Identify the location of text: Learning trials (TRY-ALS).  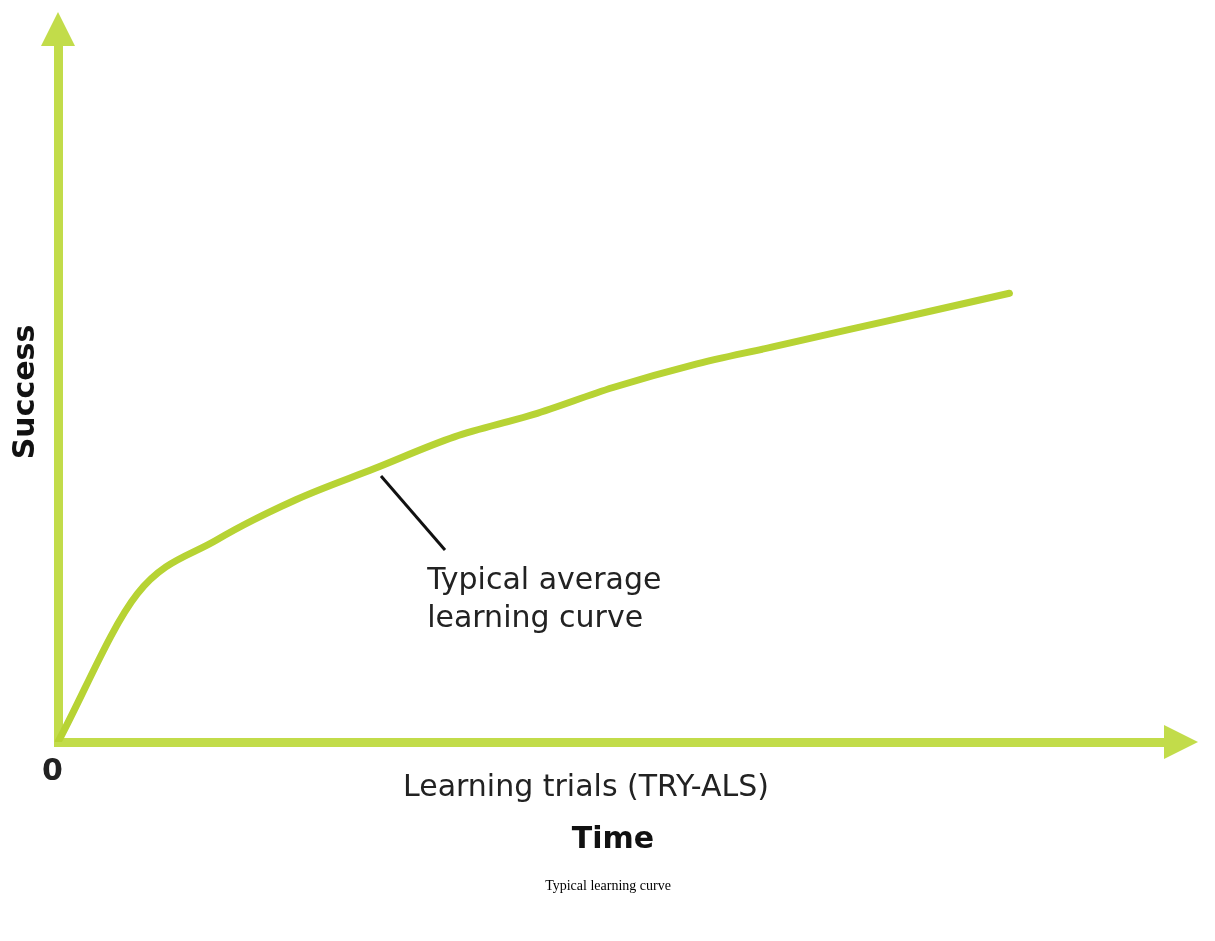
(586, 785).